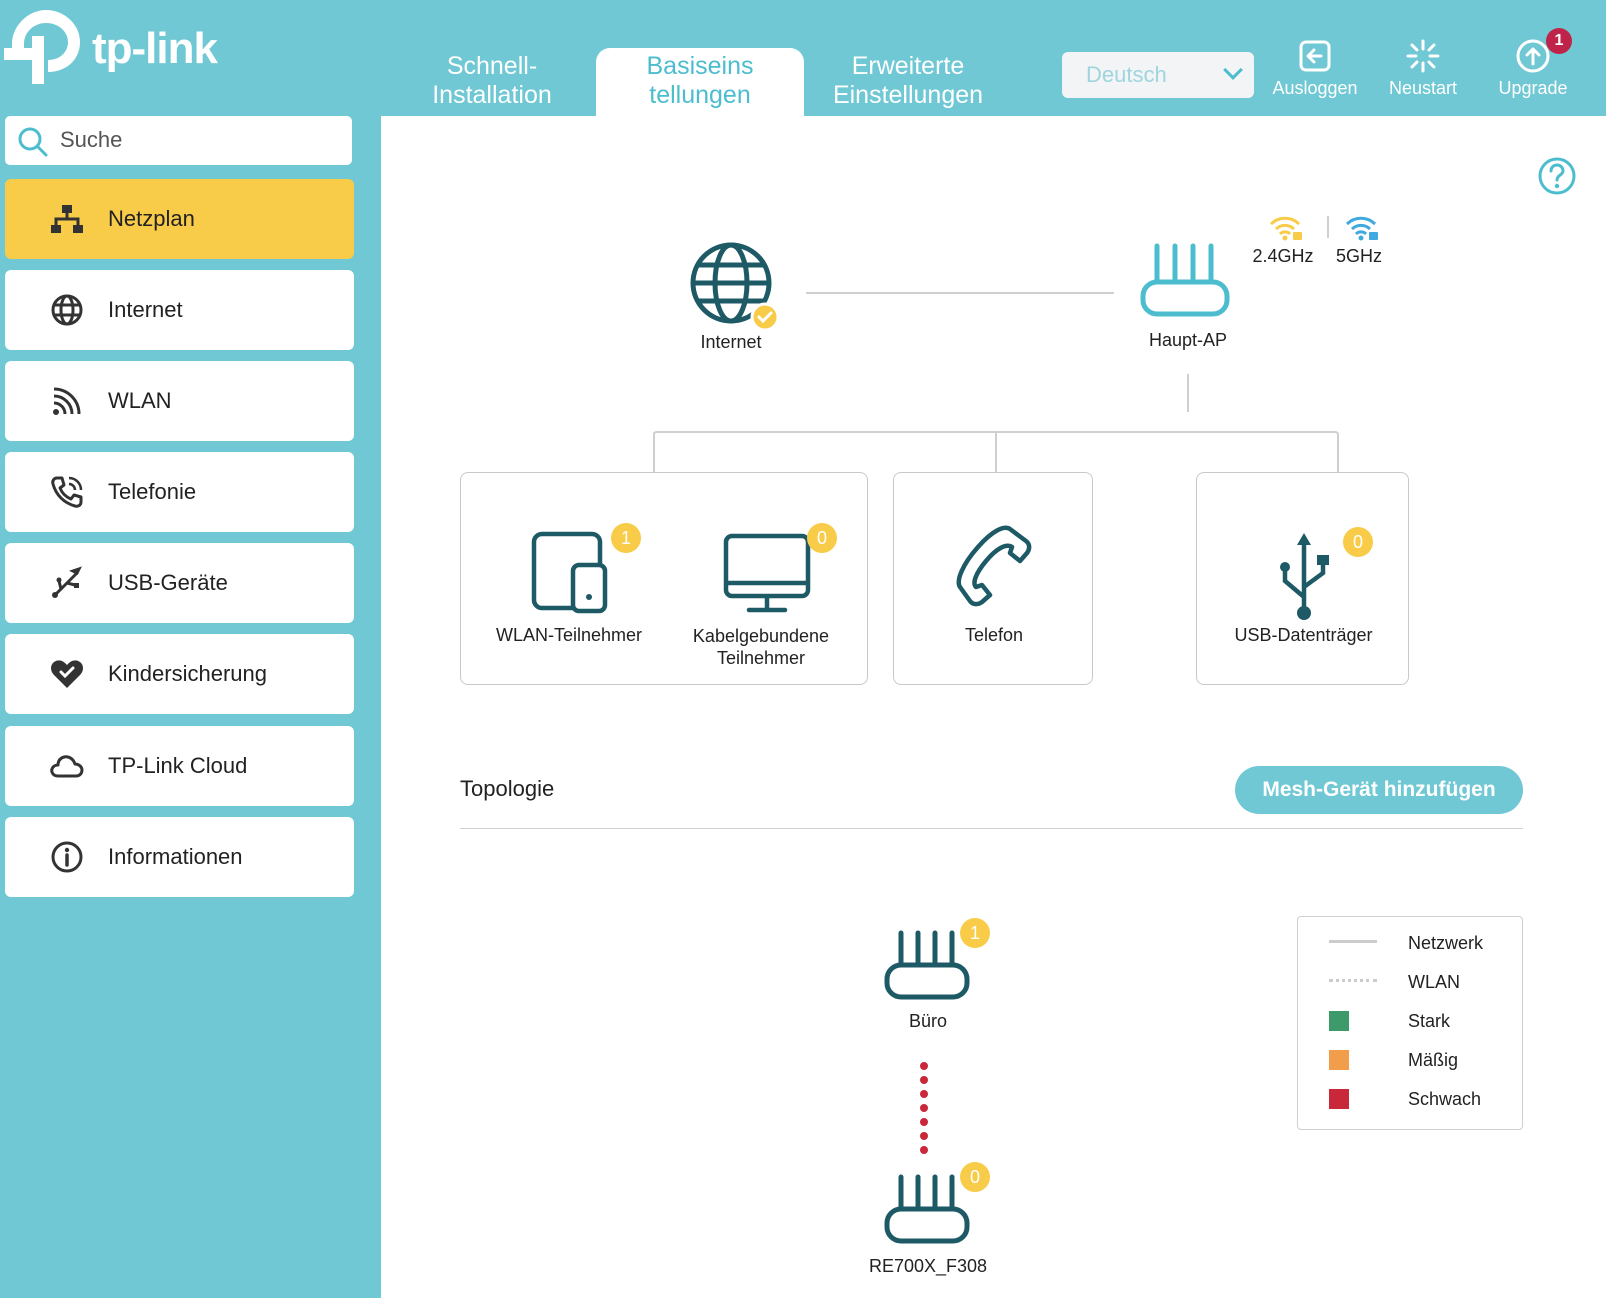 Image resolution: width=1606 pixels, height=1298 pixels. I want to click on info-icon, so click(67, 857).